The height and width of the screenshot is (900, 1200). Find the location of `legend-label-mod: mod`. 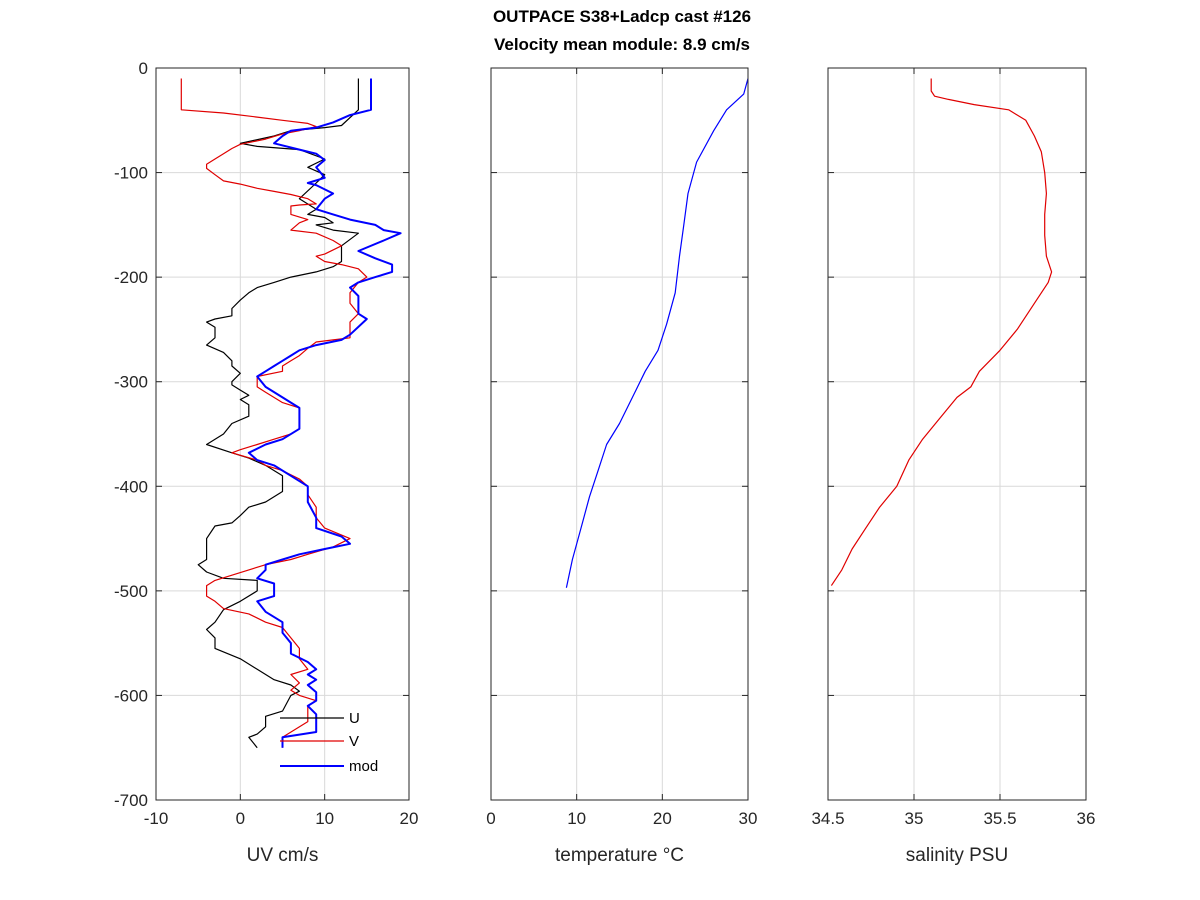

legend-label-mod: mod is located at coordinates (363, 766).